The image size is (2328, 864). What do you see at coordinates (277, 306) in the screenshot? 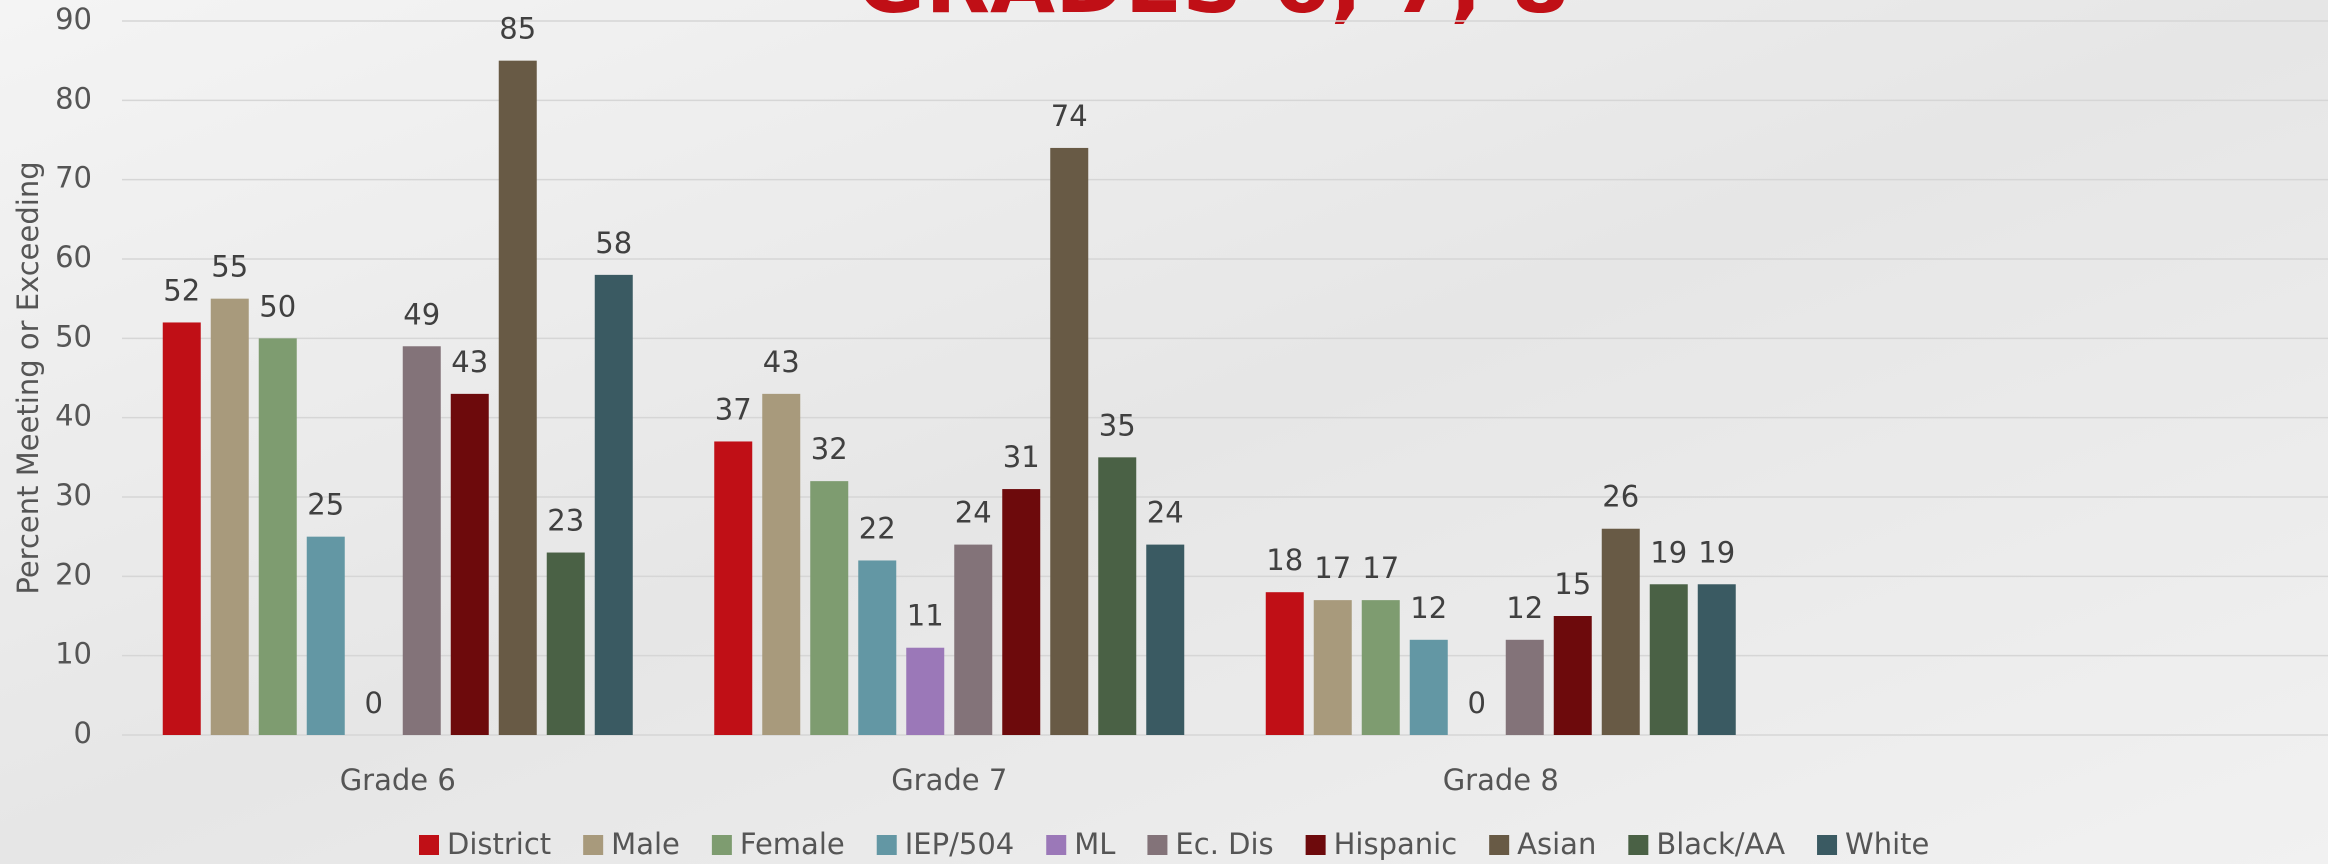
I see `data-label: 50` at bounding box center [277, 306].